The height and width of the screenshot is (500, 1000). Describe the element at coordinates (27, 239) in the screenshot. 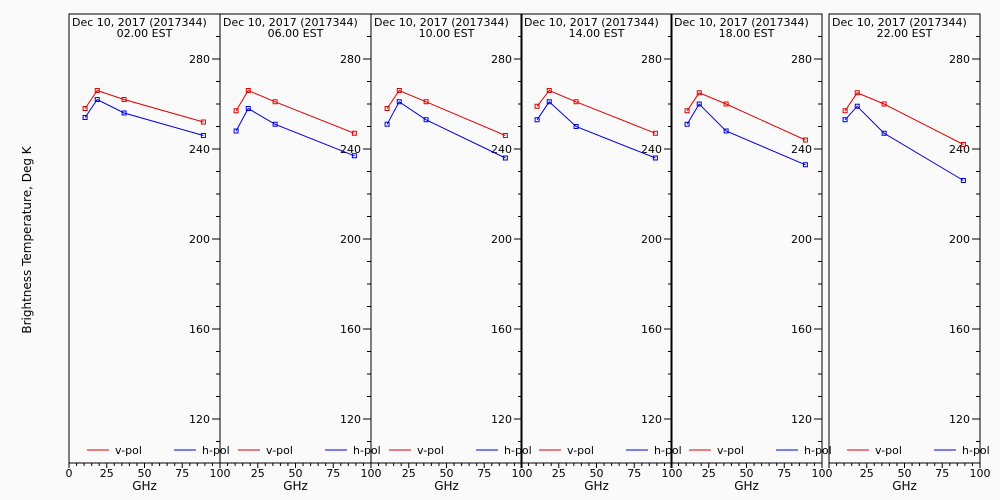

I see `y-axis-label: Brightness Temperature, Deg K` at that location.